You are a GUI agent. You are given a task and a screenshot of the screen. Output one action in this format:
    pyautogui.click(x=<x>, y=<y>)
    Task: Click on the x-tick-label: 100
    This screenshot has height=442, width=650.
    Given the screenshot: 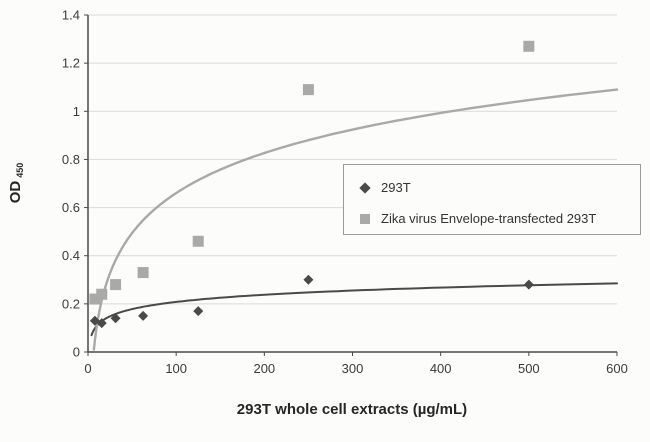 What is the action you would take?
    pyautogui.click(x=176, y=368)
    